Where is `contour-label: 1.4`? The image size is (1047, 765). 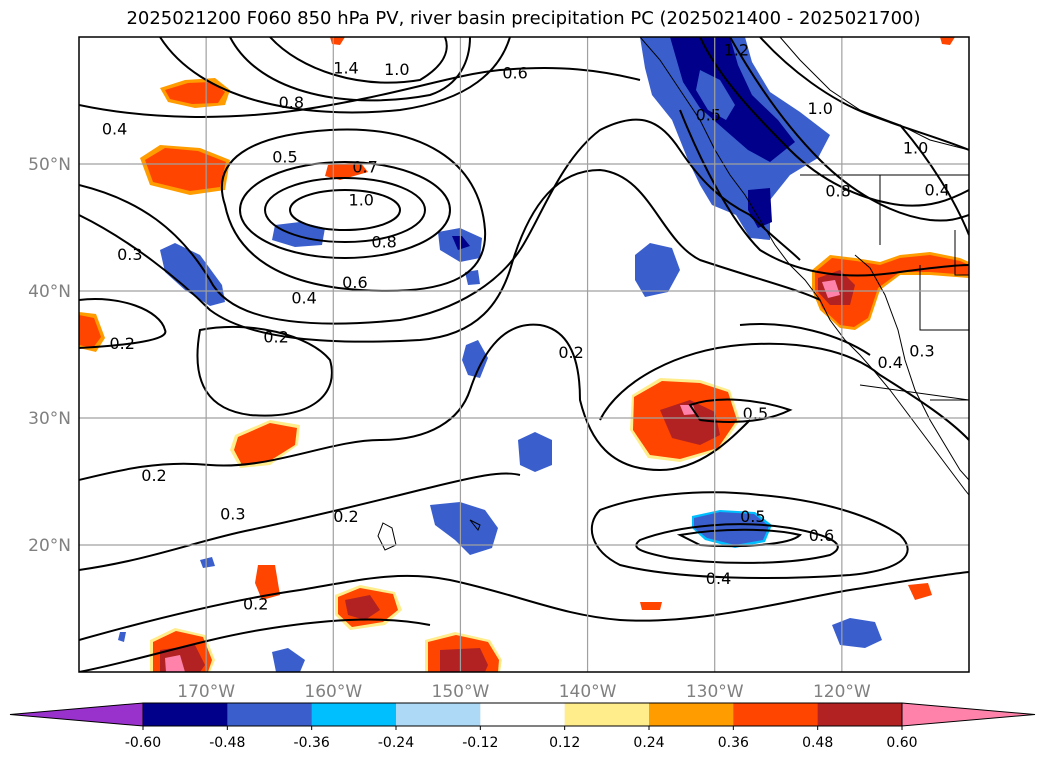 contour-label: 1.4 is located at coordinates (345, 67).